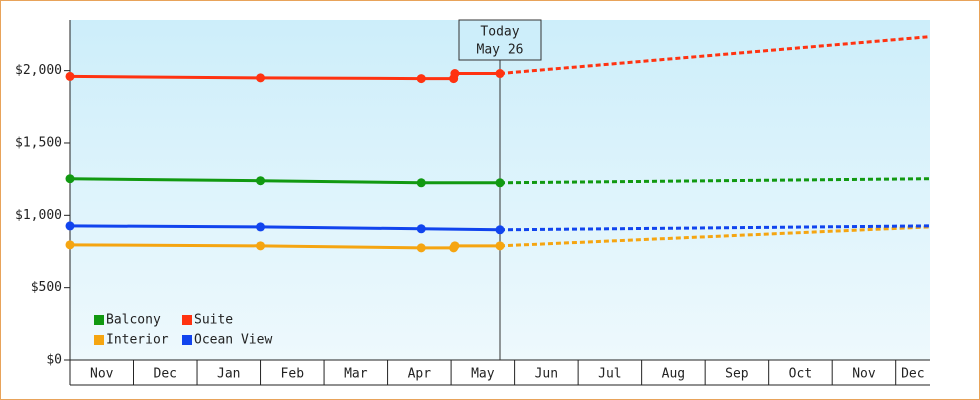 This screenshot has height=400, width=980. I want to click on x-tick-label: Apr, so click(420, 374).